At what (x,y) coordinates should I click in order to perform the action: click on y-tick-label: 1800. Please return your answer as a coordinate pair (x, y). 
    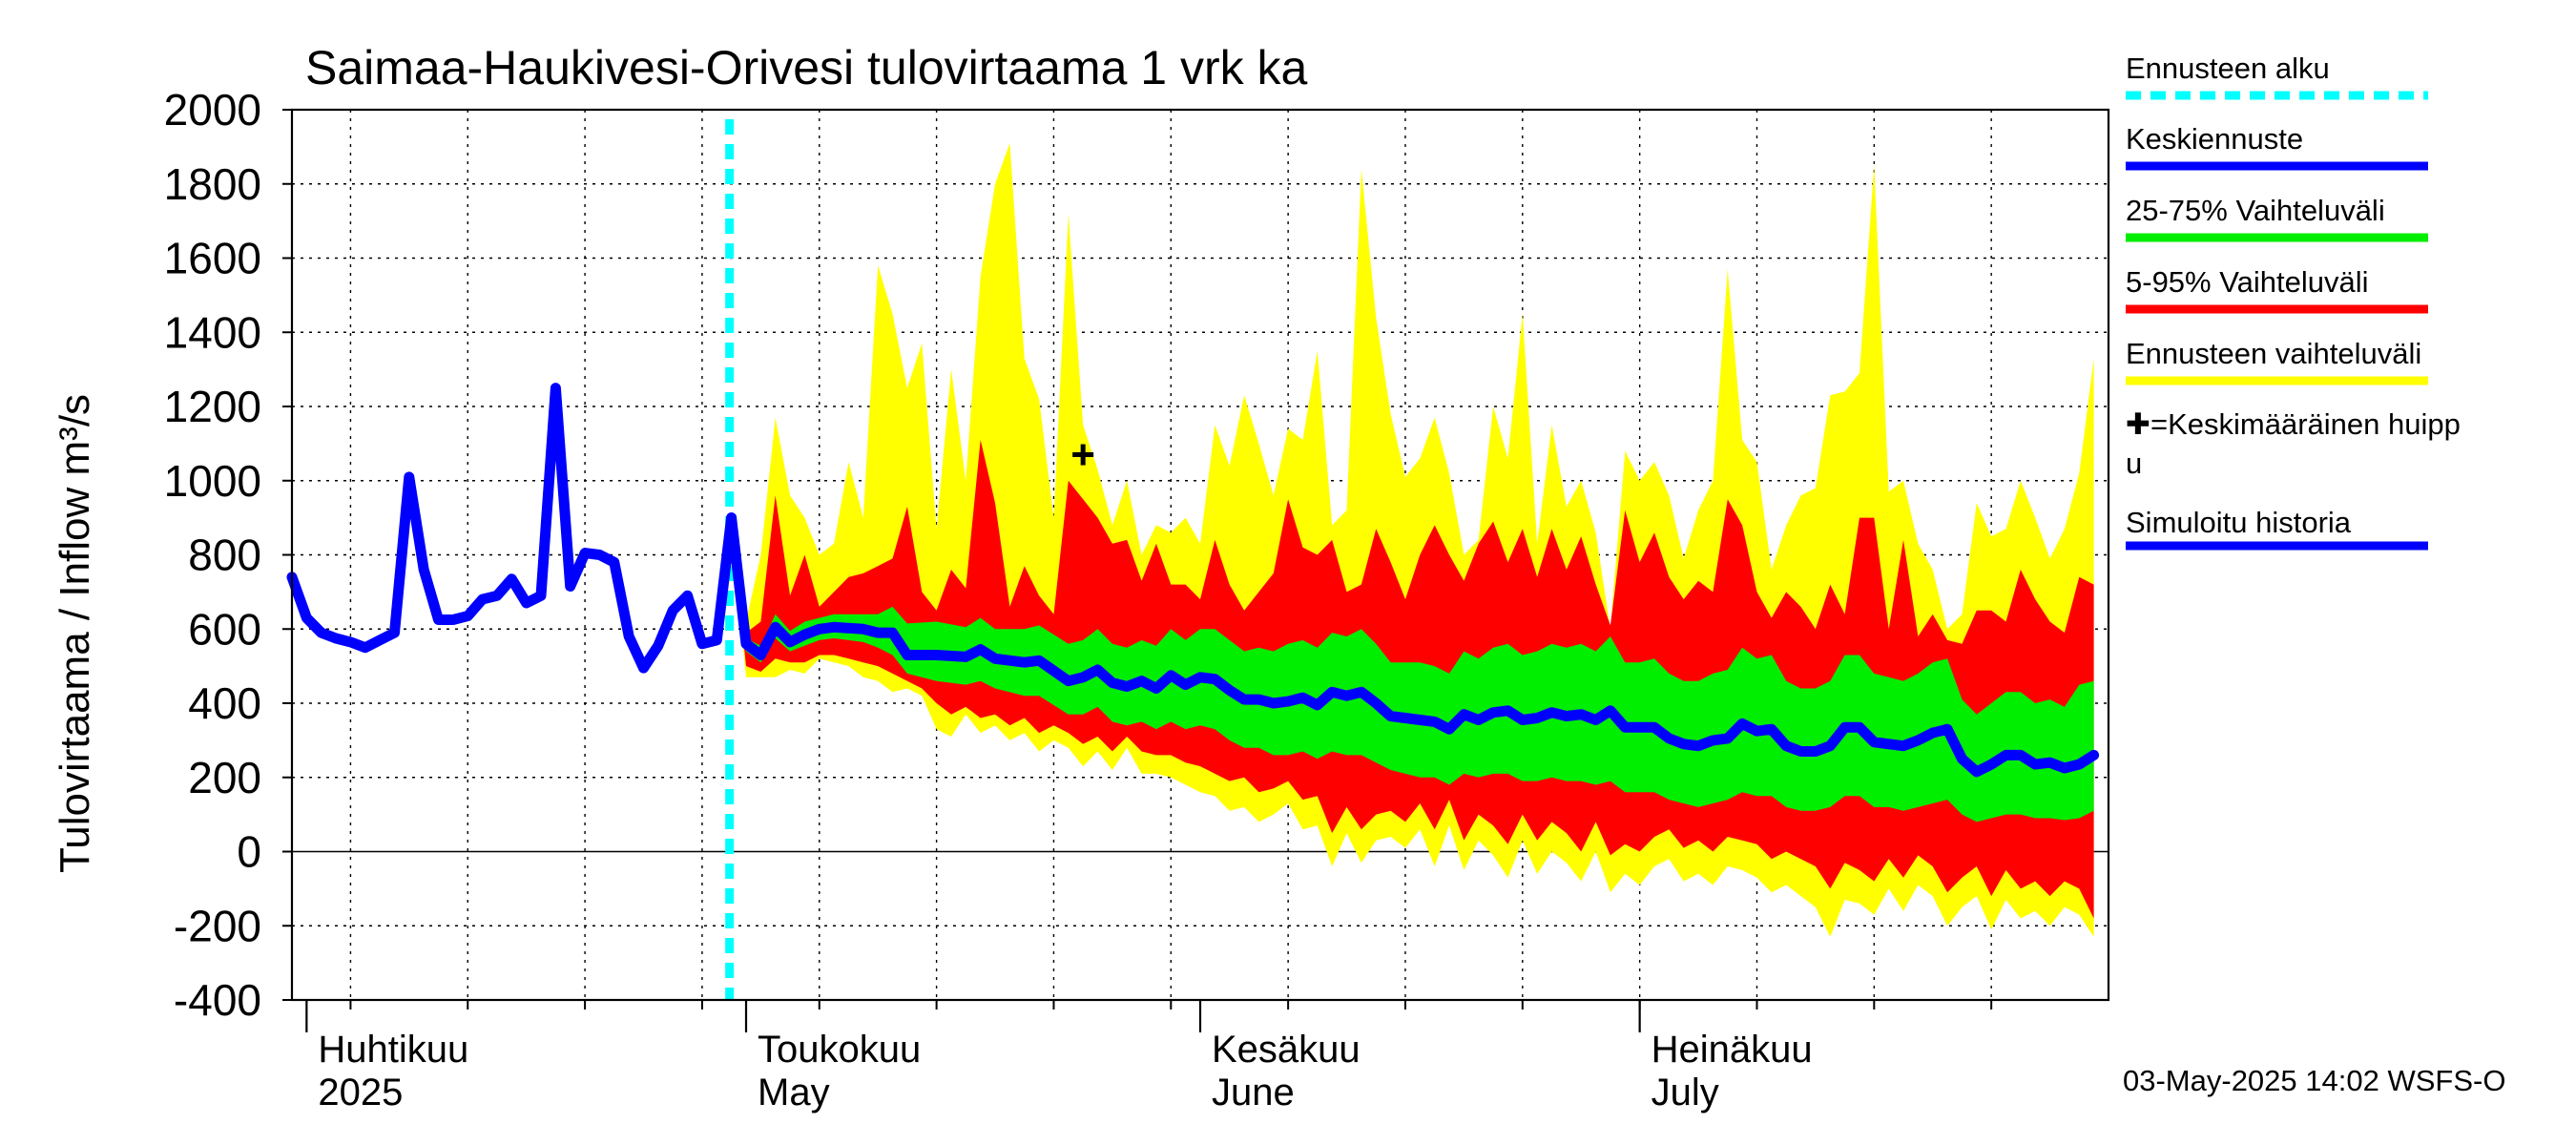
    Looking at the image, I should click on (212, 184).